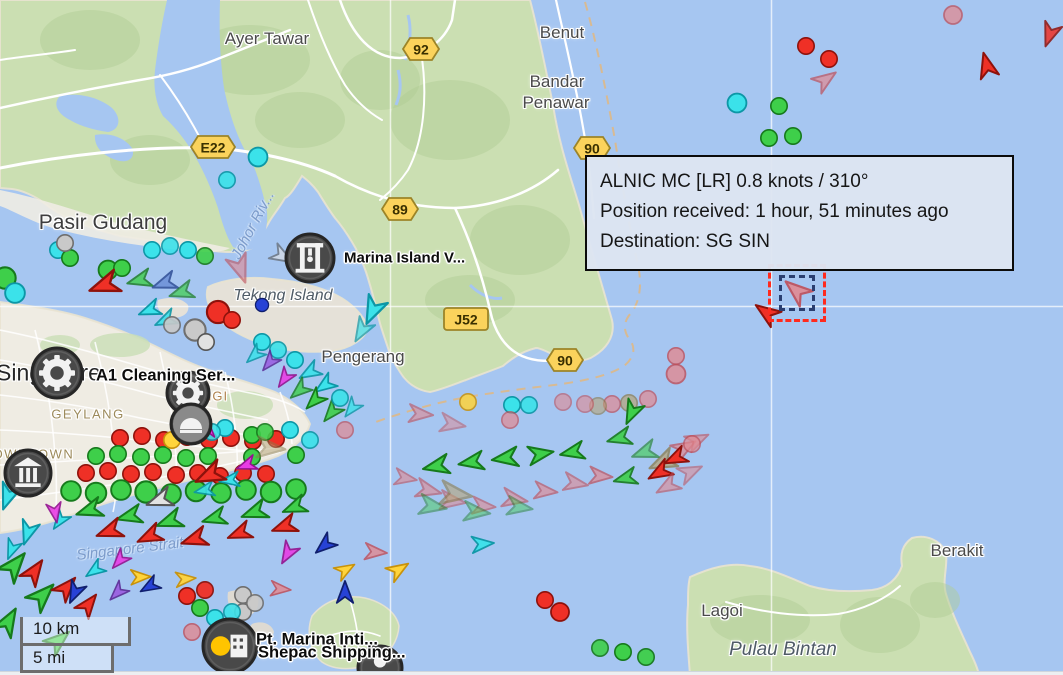 The image size is (1063, 675). I want to click on scale-control: 10 km 5 mi, so click(75, 645).